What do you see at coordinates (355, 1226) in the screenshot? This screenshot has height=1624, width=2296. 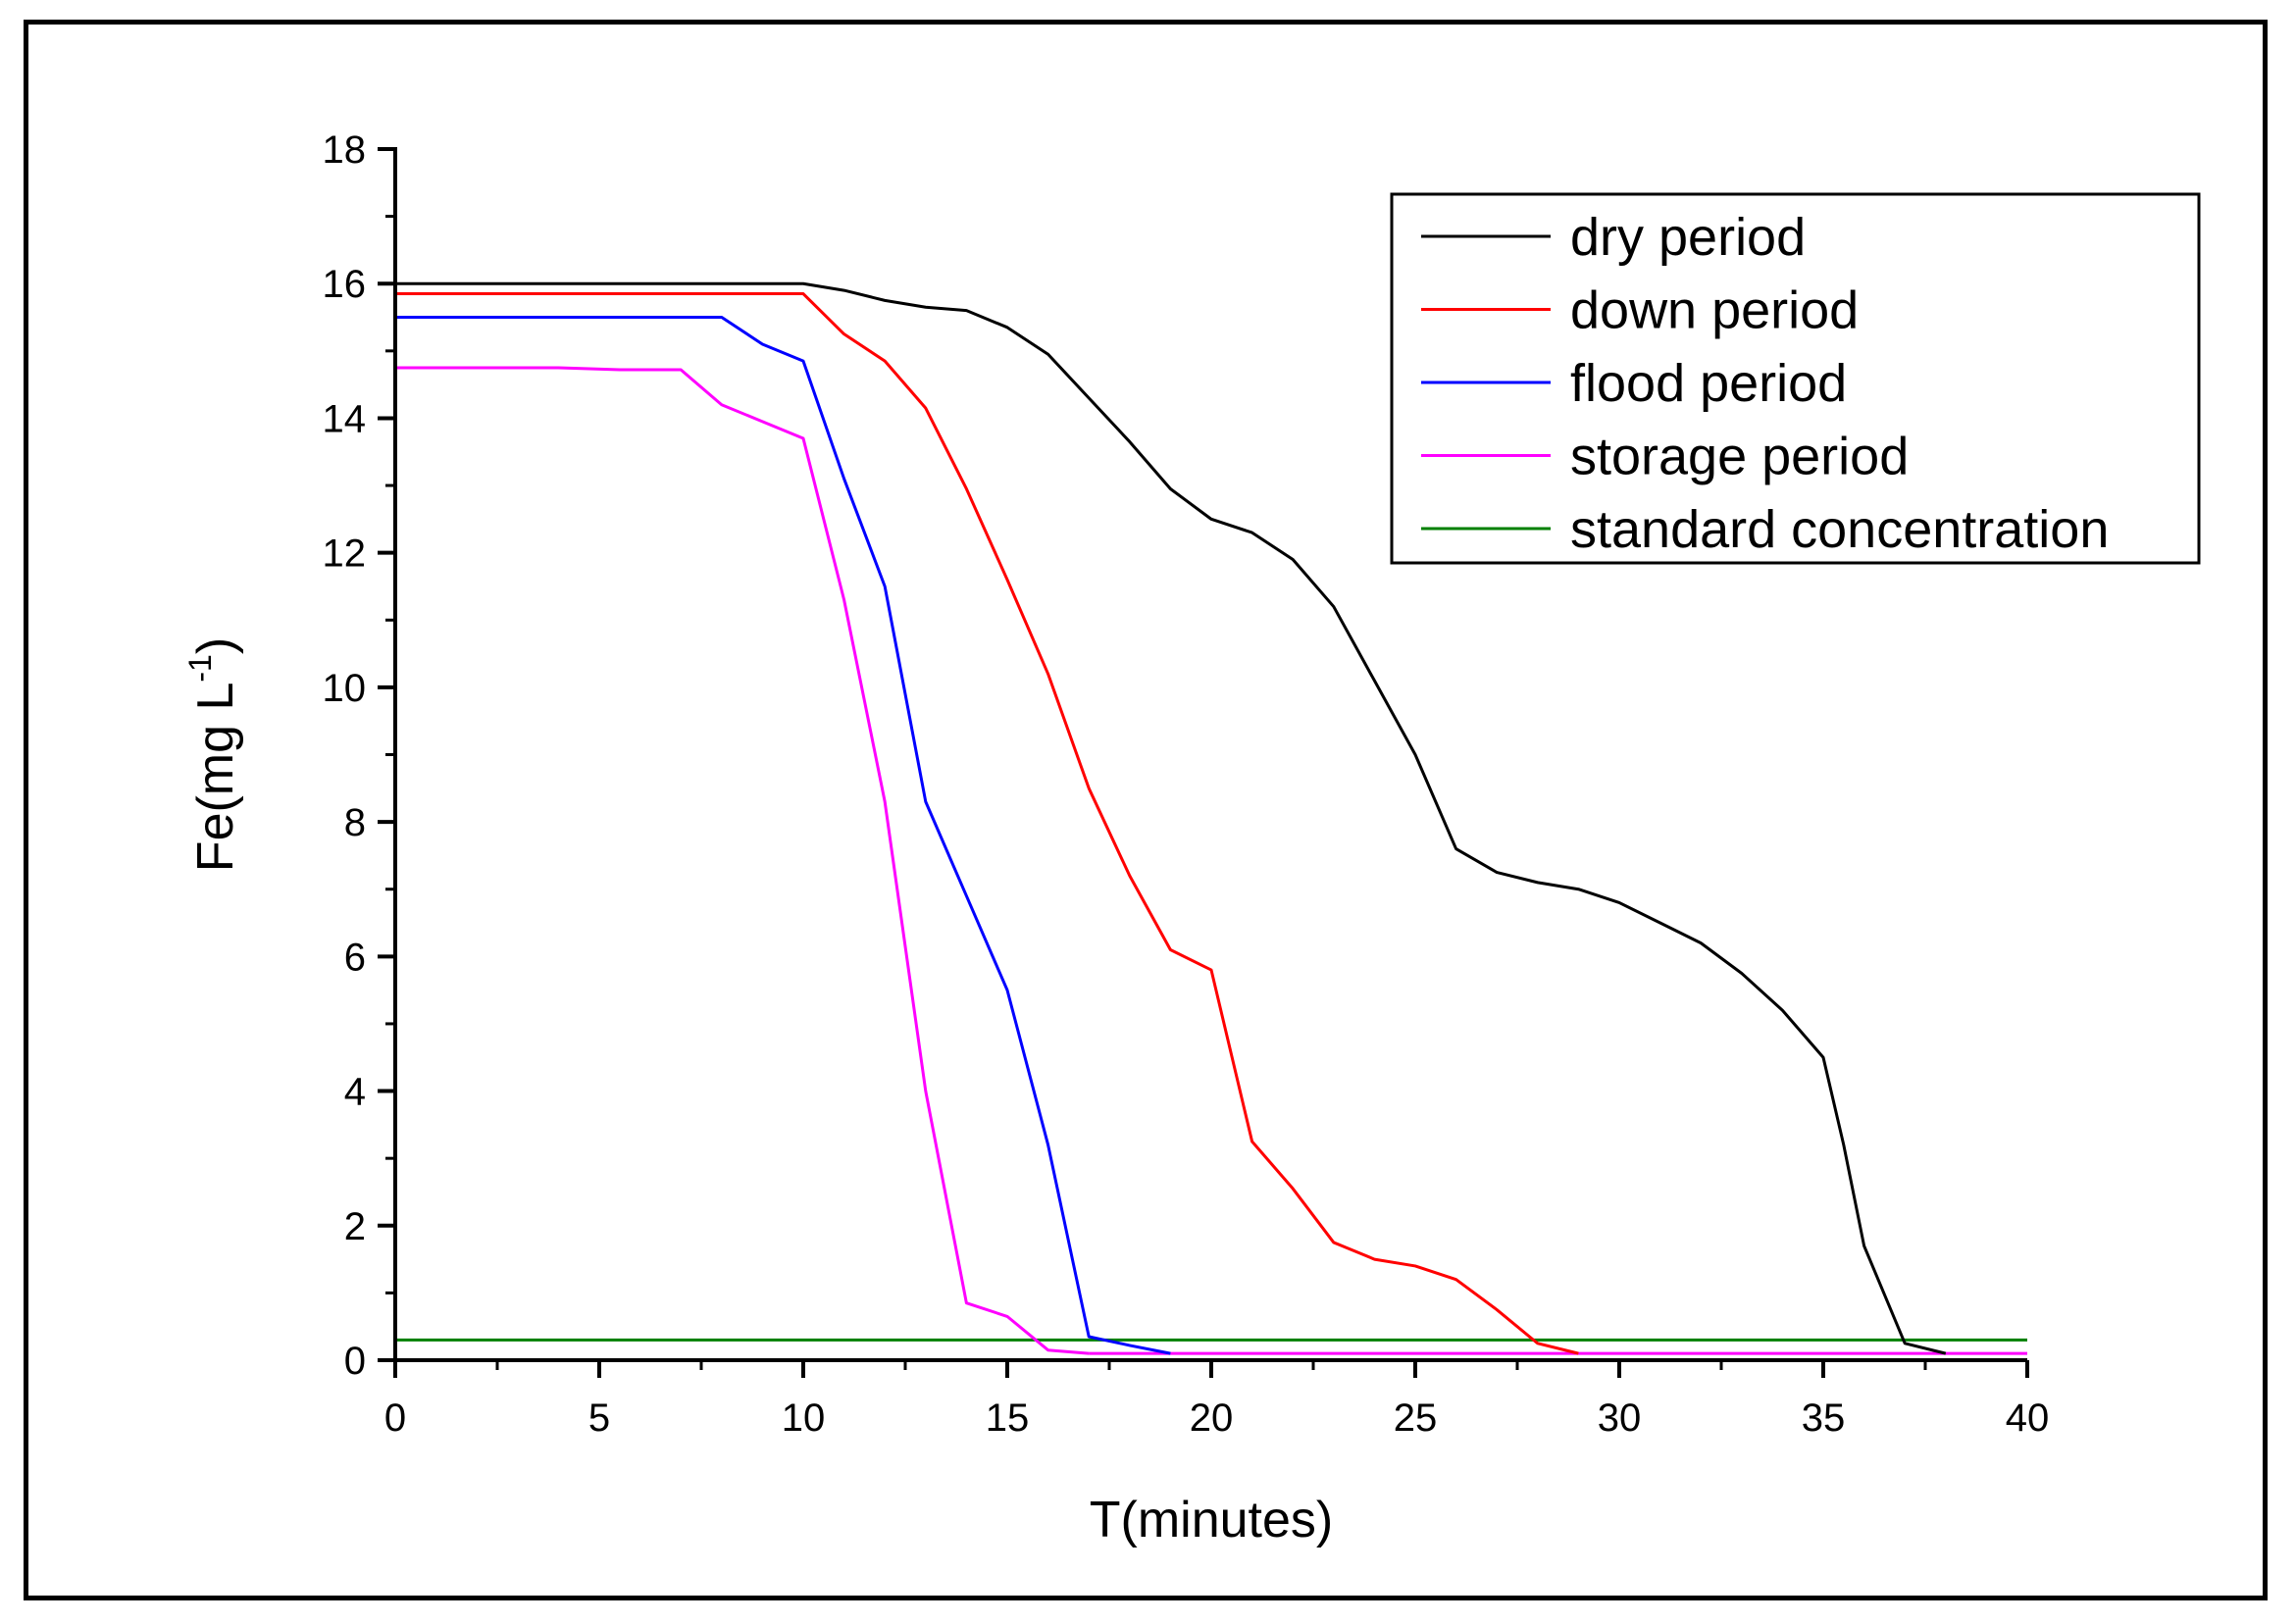 I see `y-tick-label: 2` at bounding box center [355, 1226].